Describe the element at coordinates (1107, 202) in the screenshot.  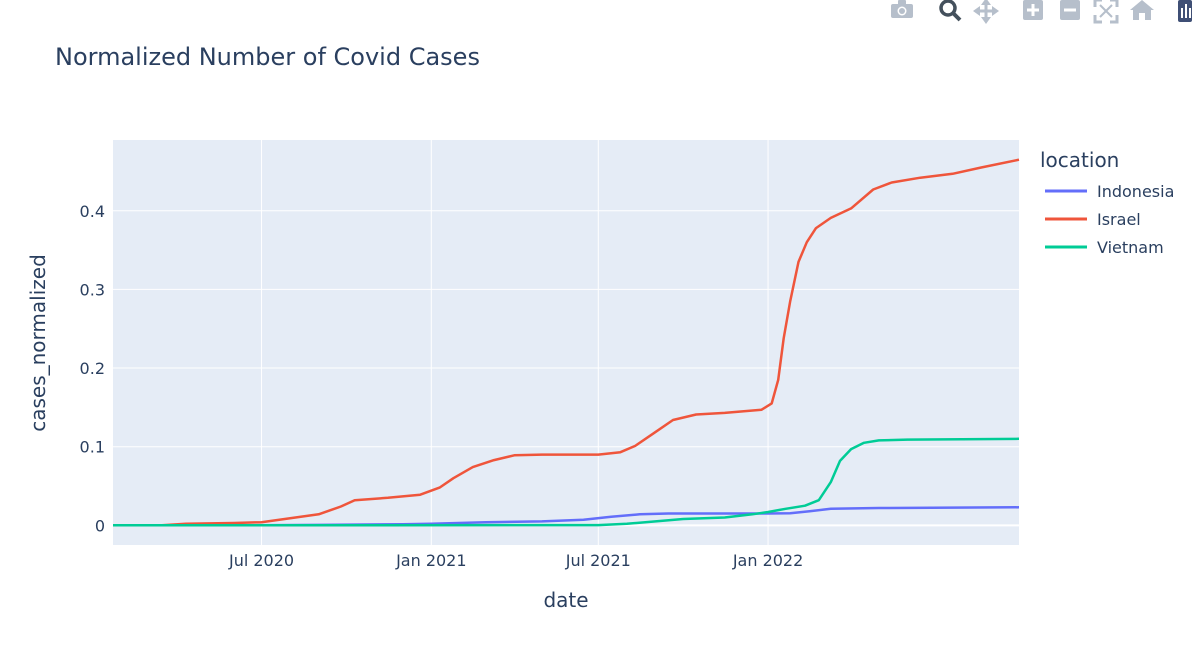
I see `legend: location Indonesia Israel Vietnam` at that location.